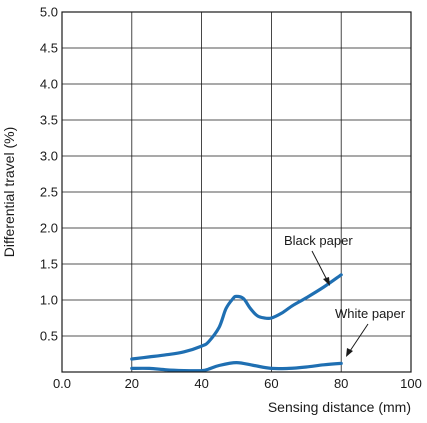 The width and height of the screenshot is (427, 423). I want to click on x-tick-label: 60, so click(271, 383).